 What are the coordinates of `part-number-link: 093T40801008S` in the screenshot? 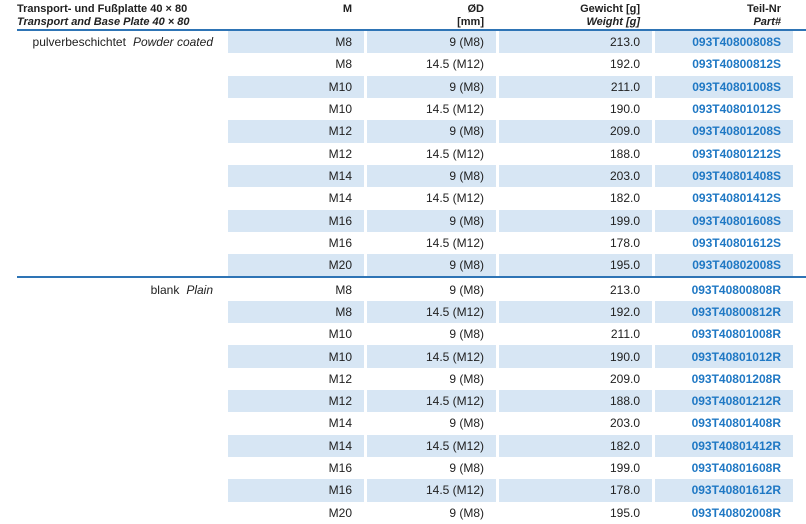 It's located at (724, 86).